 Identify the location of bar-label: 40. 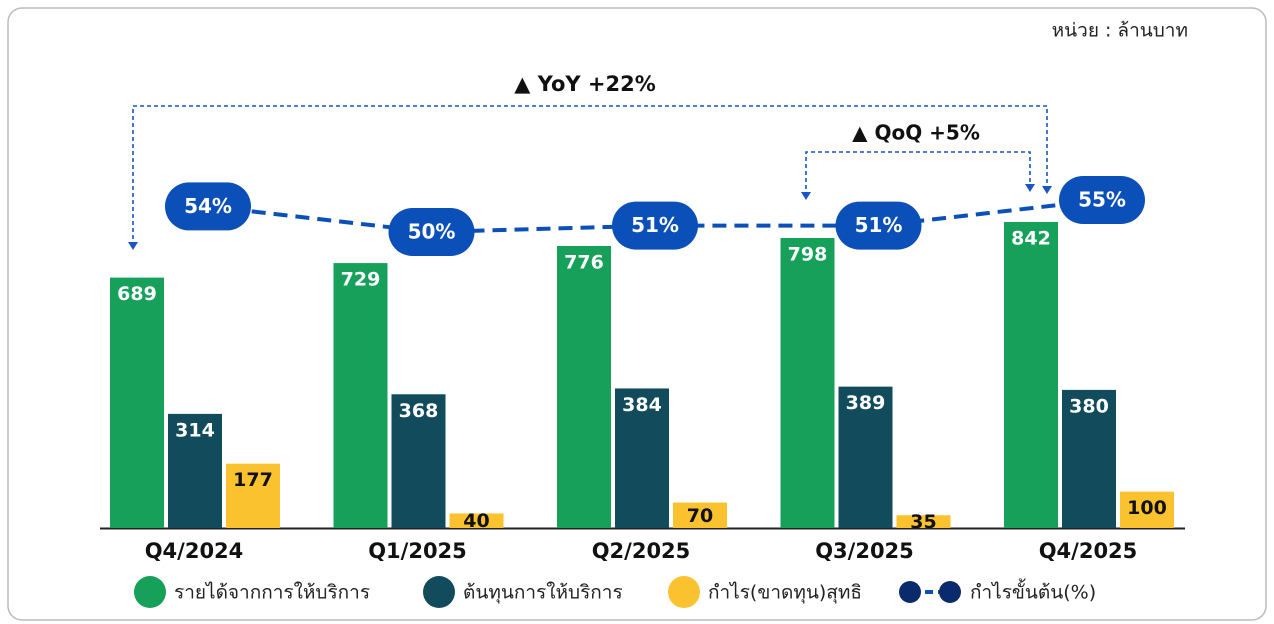
(476, 521).